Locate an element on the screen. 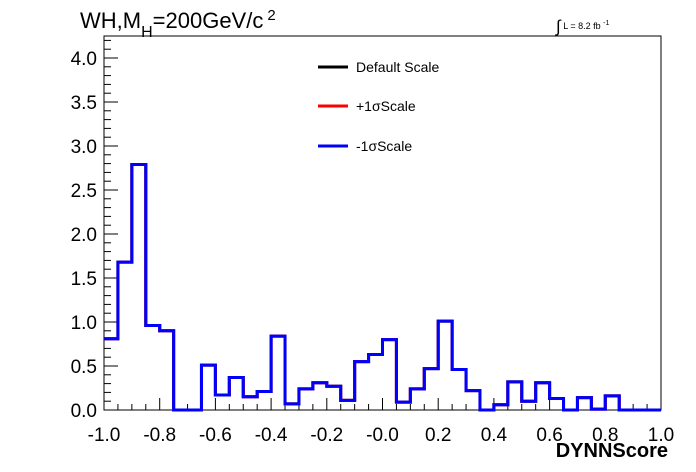 This screenshot has height=472, width=696. x-tick-label: 1.0 is located at coordinates (661, 435).